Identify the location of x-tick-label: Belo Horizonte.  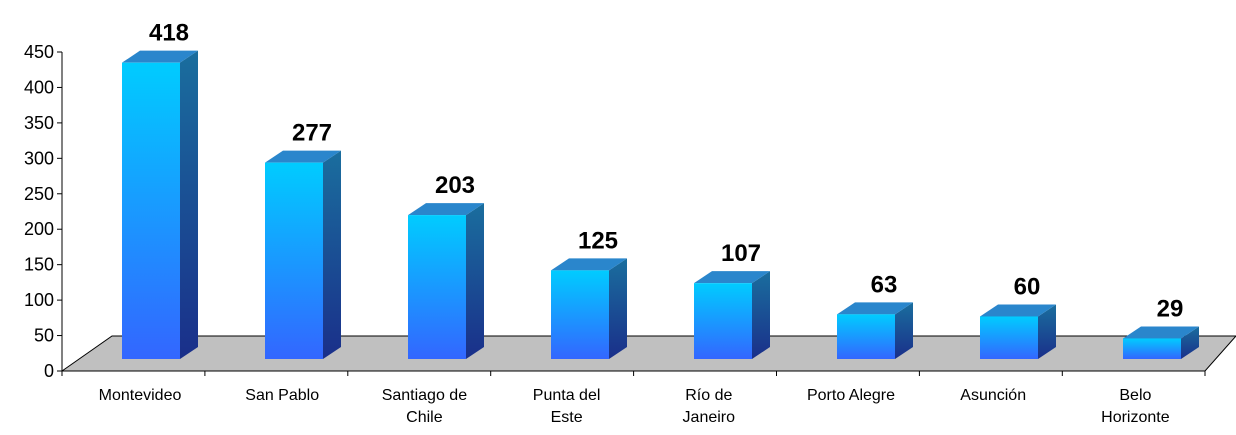
(1135, 406).